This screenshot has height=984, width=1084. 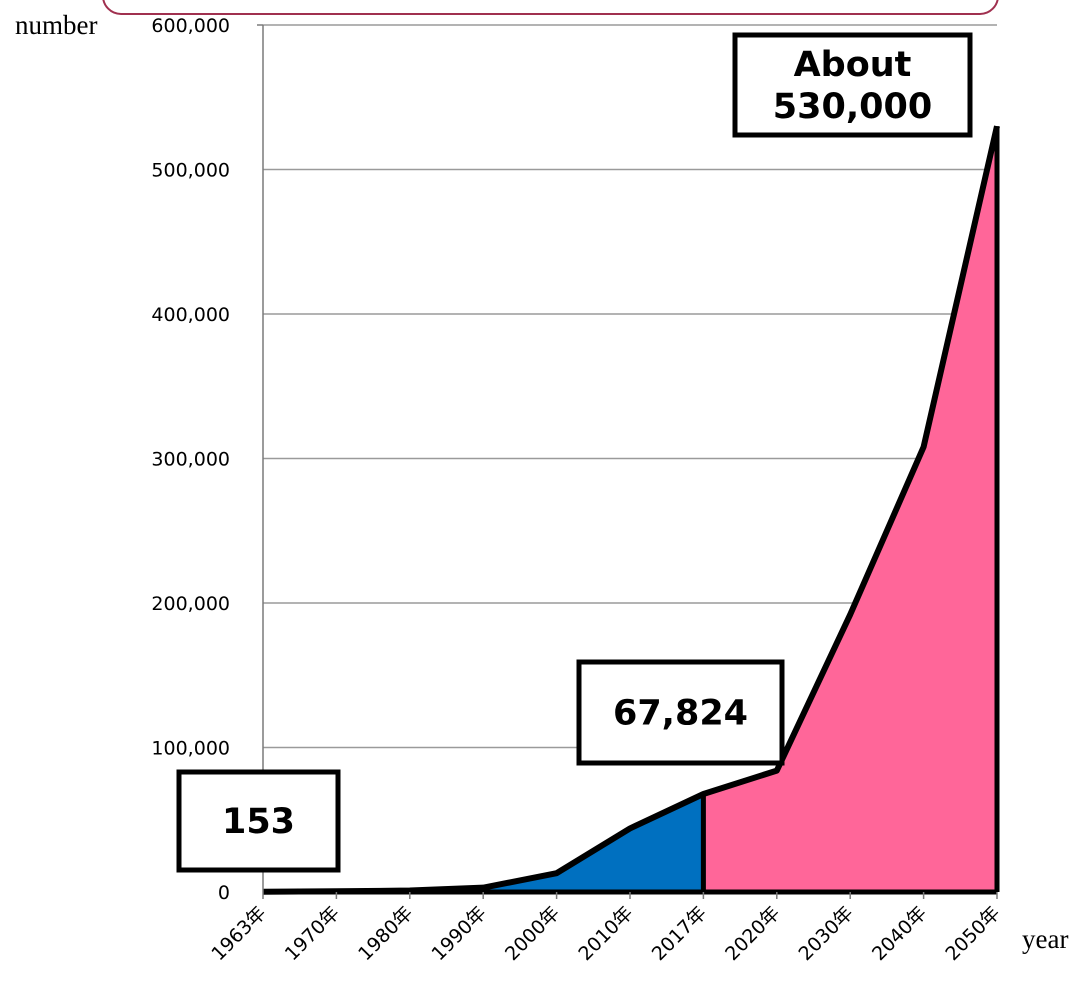 I want to click on y-axis-label: number, so click(x=56, y=25).